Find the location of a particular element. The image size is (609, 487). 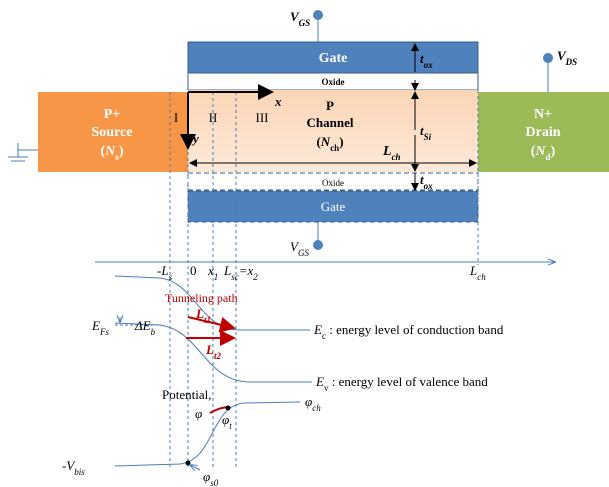

axis-x: x is located at coordinates (278, 101).